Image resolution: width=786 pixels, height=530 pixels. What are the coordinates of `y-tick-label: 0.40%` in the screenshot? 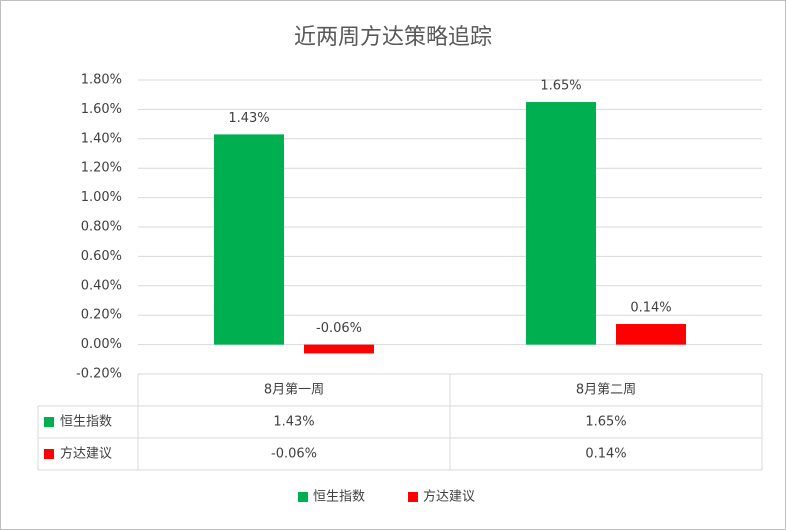 It's located at (101, 285).